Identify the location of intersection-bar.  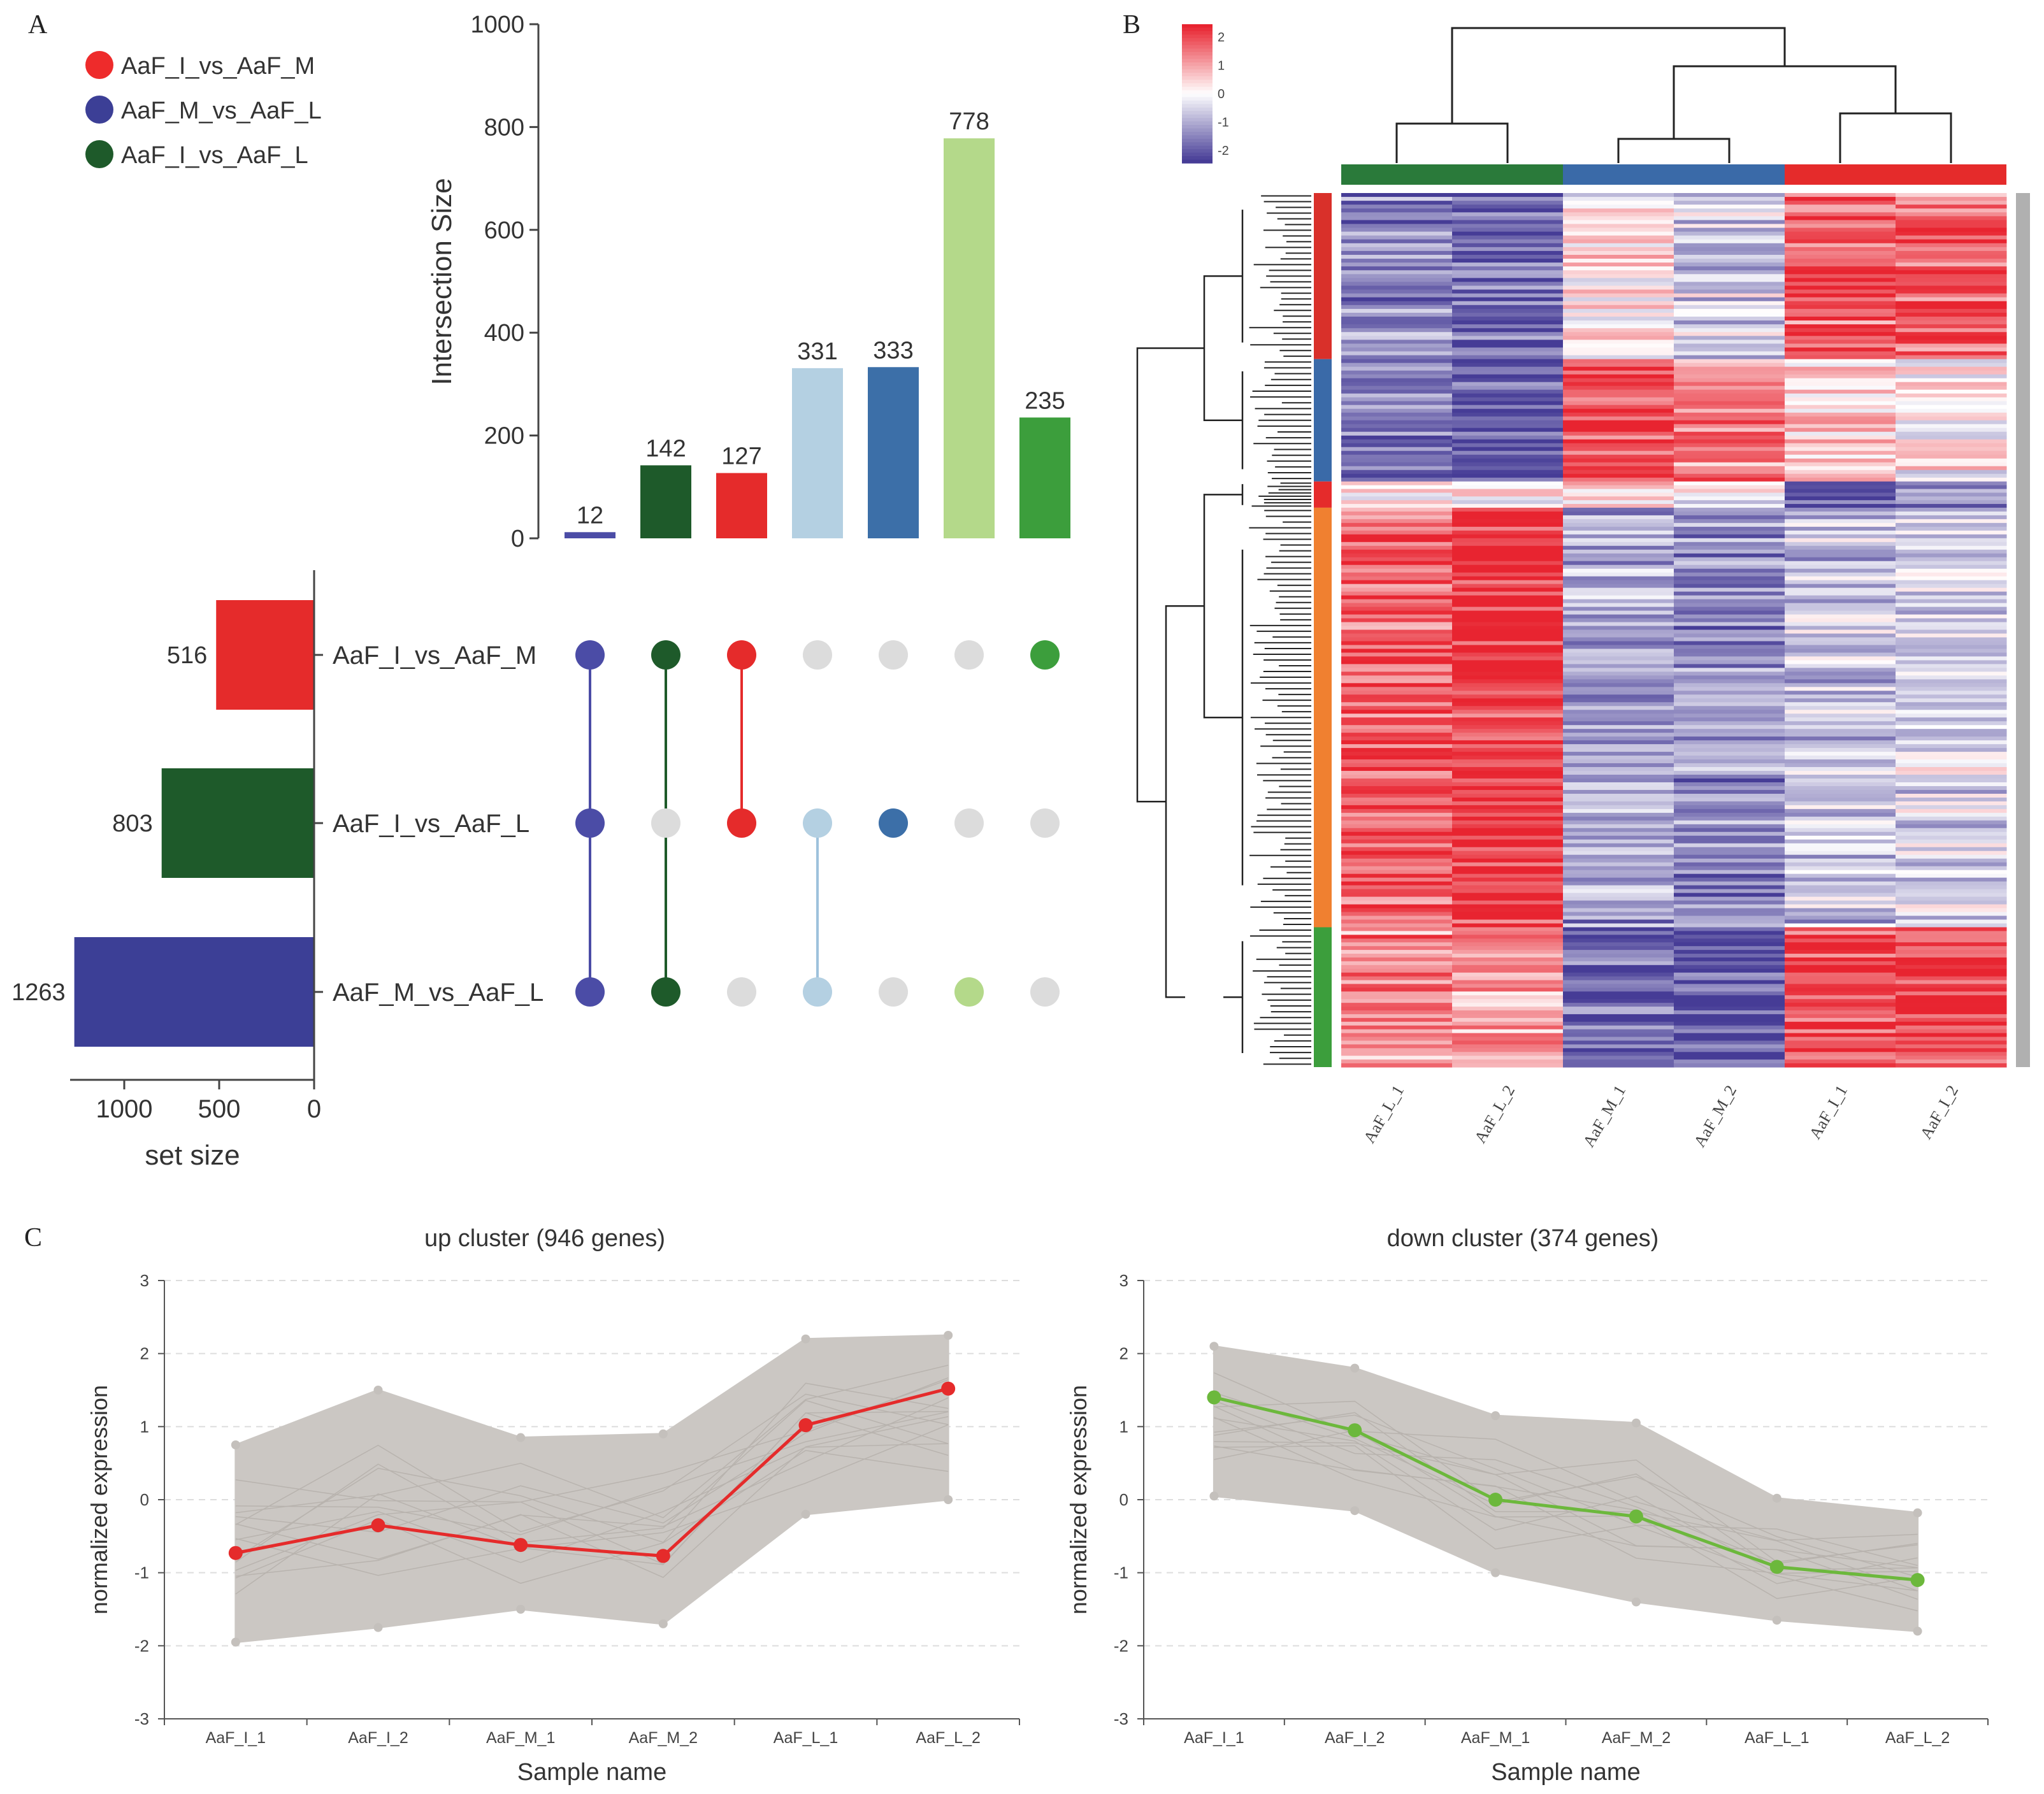
(817, 453).